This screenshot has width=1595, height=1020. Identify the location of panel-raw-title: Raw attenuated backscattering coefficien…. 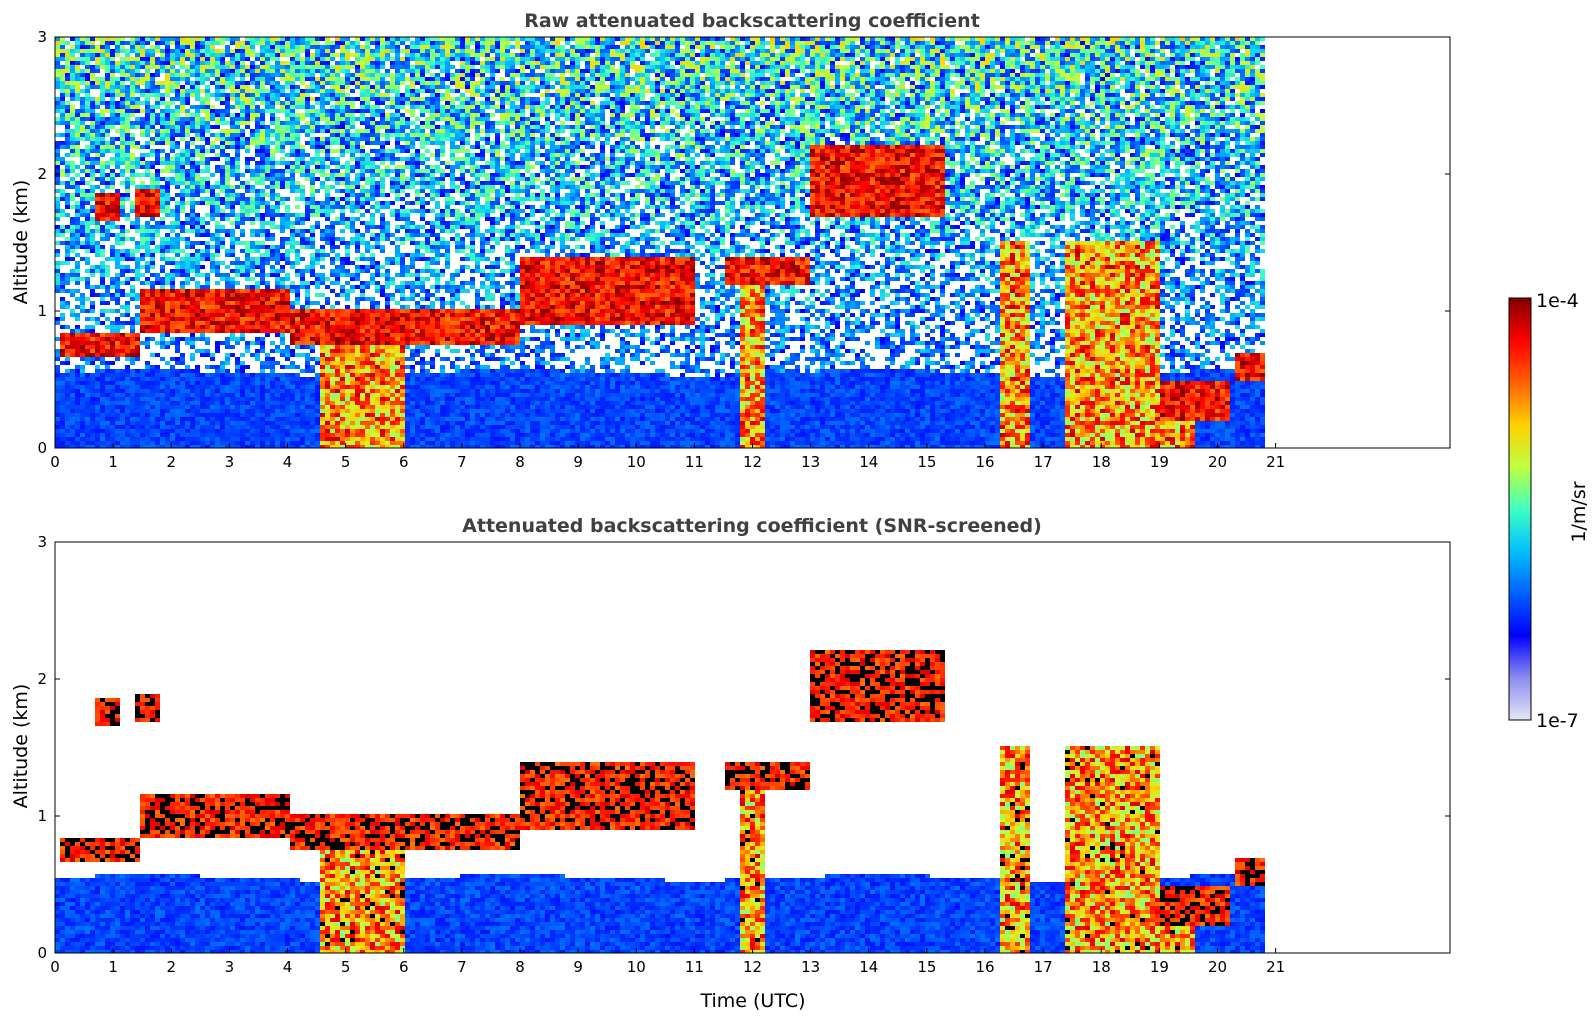
(752, 21).